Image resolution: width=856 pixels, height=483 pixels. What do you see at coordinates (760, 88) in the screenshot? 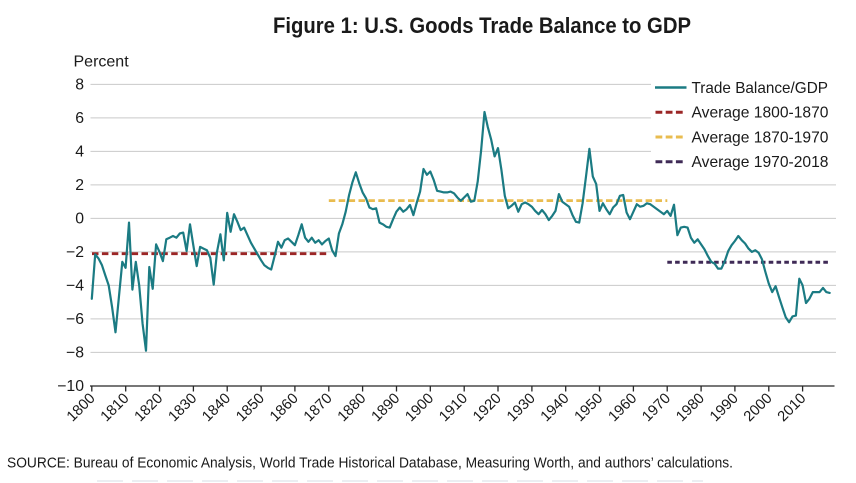
I see `svg-text: Trade Balance/GDP` at bounding box center [760, 88].